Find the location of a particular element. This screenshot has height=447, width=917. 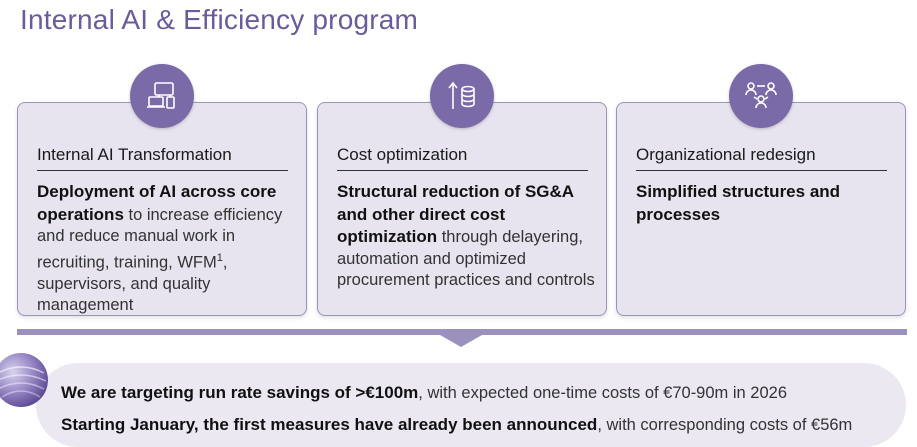

card-bold-text: Simplified structures and processes is located at coordinates (738, 203).